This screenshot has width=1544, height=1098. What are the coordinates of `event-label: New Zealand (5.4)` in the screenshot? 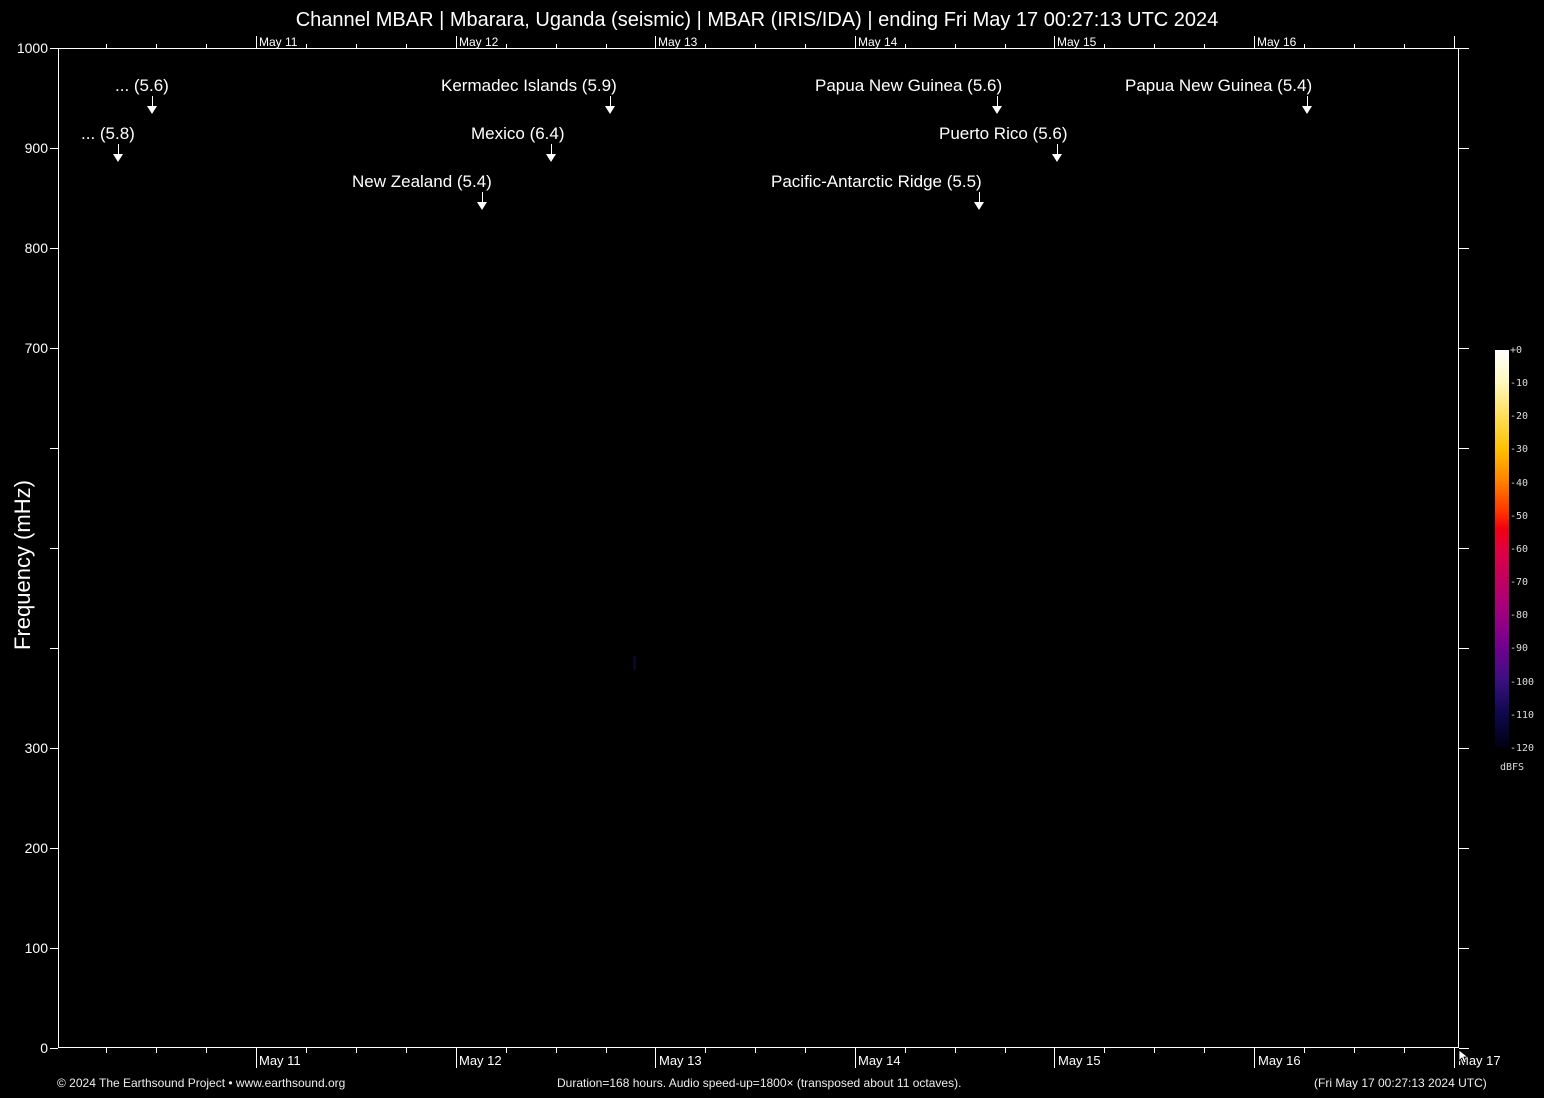 It's located at (422, 181).